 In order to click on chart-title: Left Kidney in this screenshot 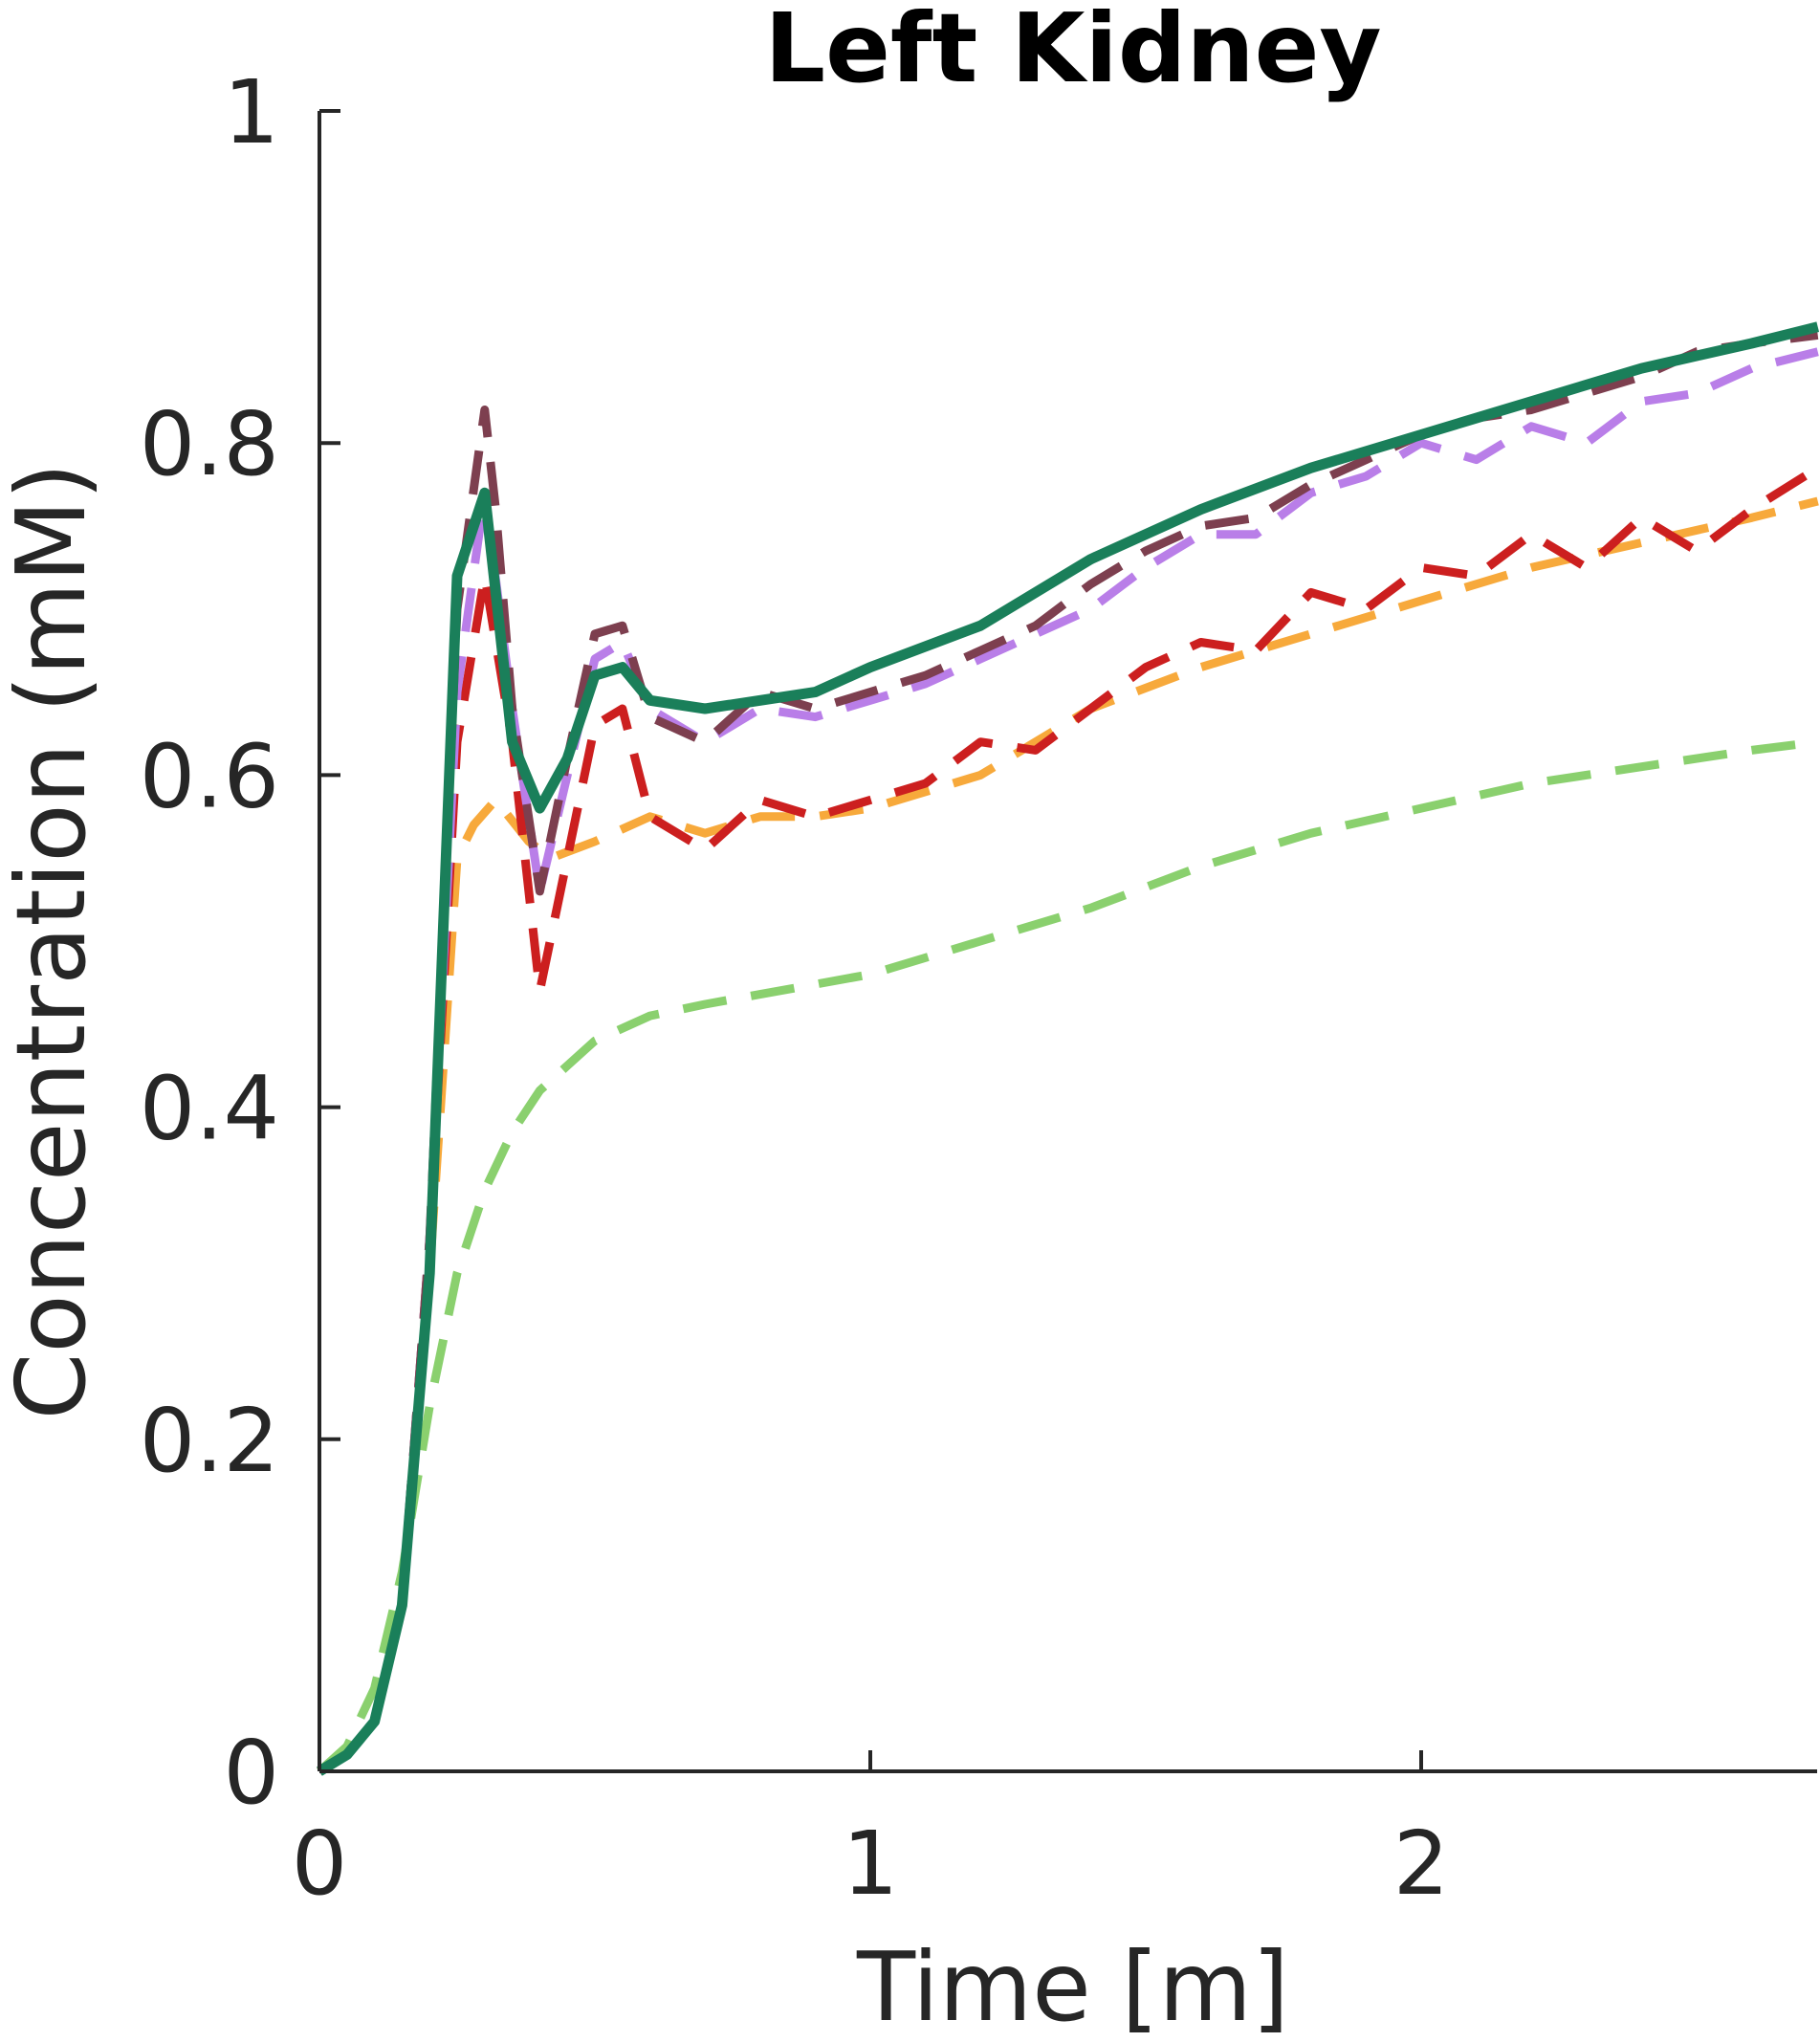, I will do `click(1073, 52)`.